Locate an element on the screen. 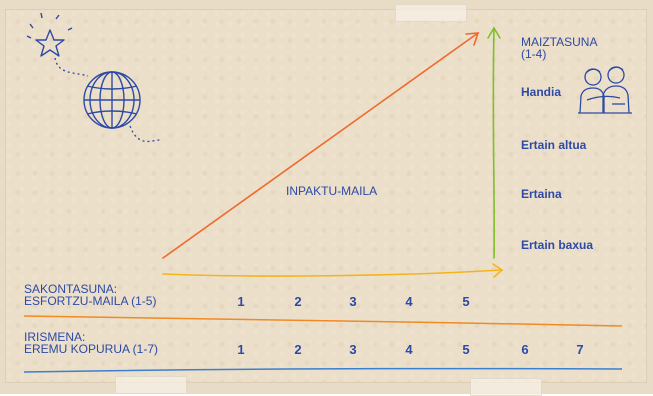 Image resolution: width=653 pixels, height=396 pixels. depth-value: 5 is located at coordinates (466, 301).